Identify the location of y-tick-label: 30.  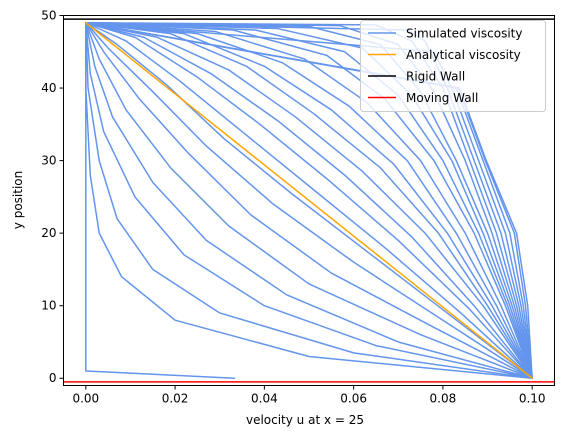
(48, 161).